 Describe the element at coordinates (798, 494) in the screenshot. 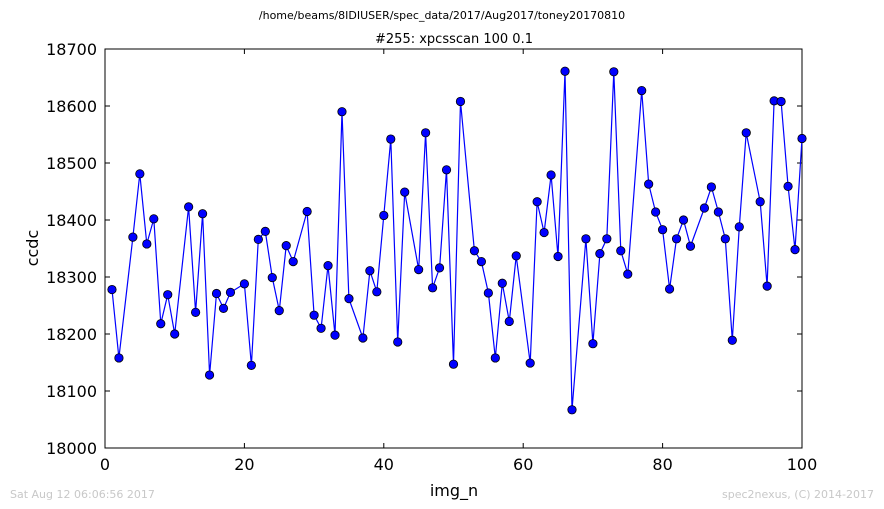

I see `credit: spec2nexus, (C) 2014-2017` at that location.